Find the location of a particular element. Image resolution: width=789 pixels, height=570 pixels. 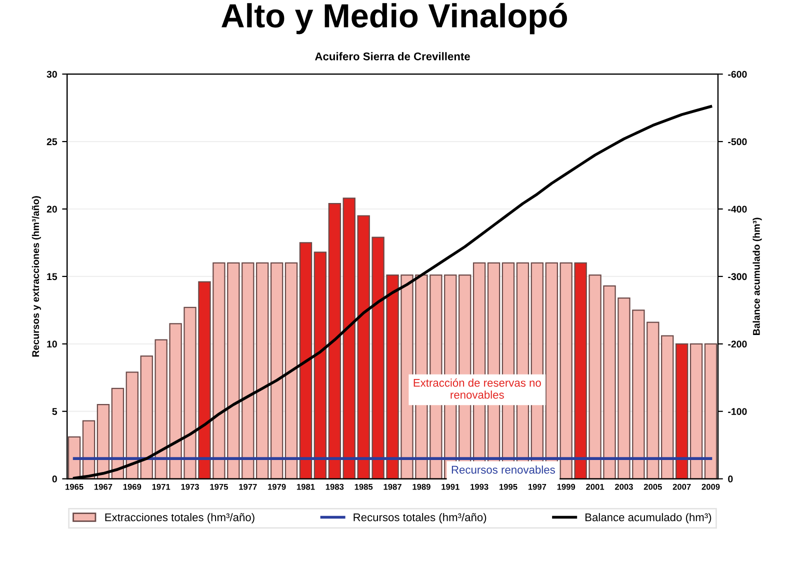

x-tick-label: 1973 is located at coordinates (190, 487).